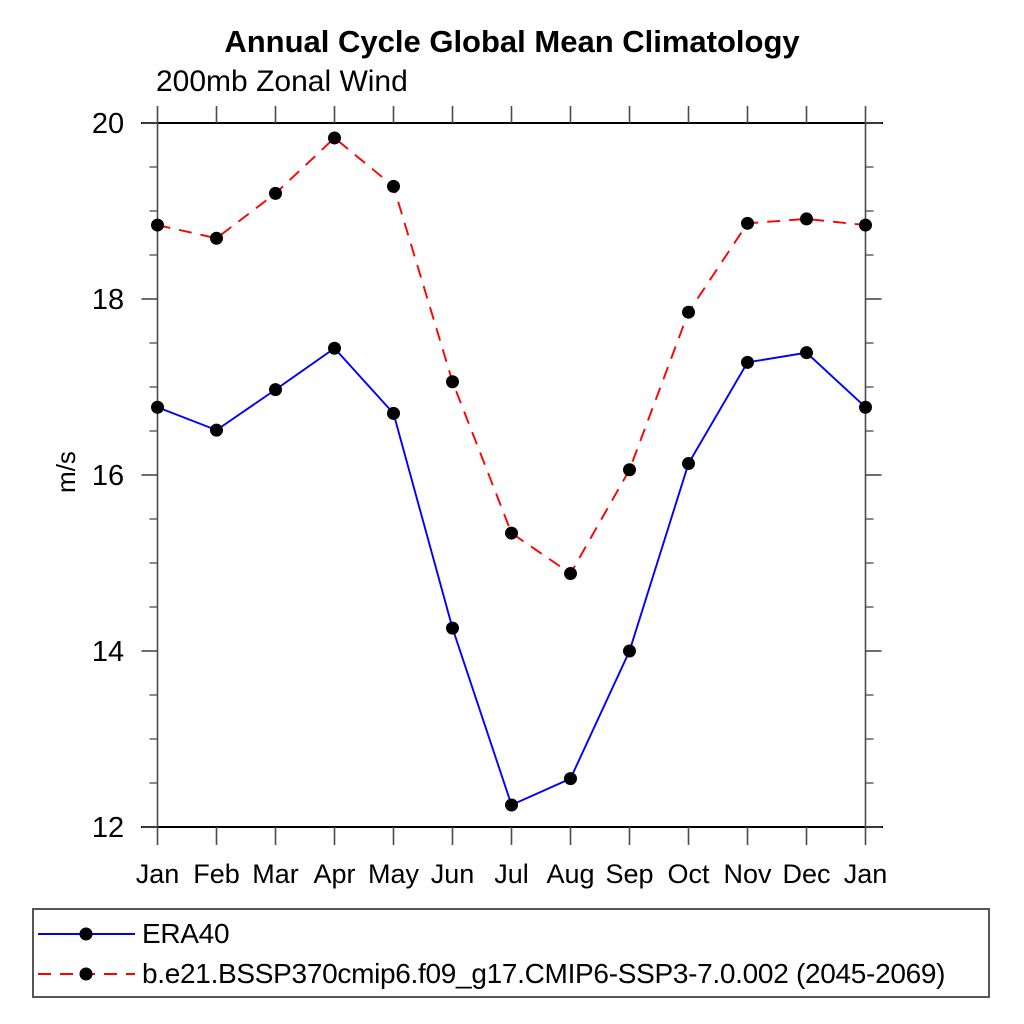 This screenshot has width=1024, height=1024. I want to click on x-tick-label: Dec, so click(806, 874).